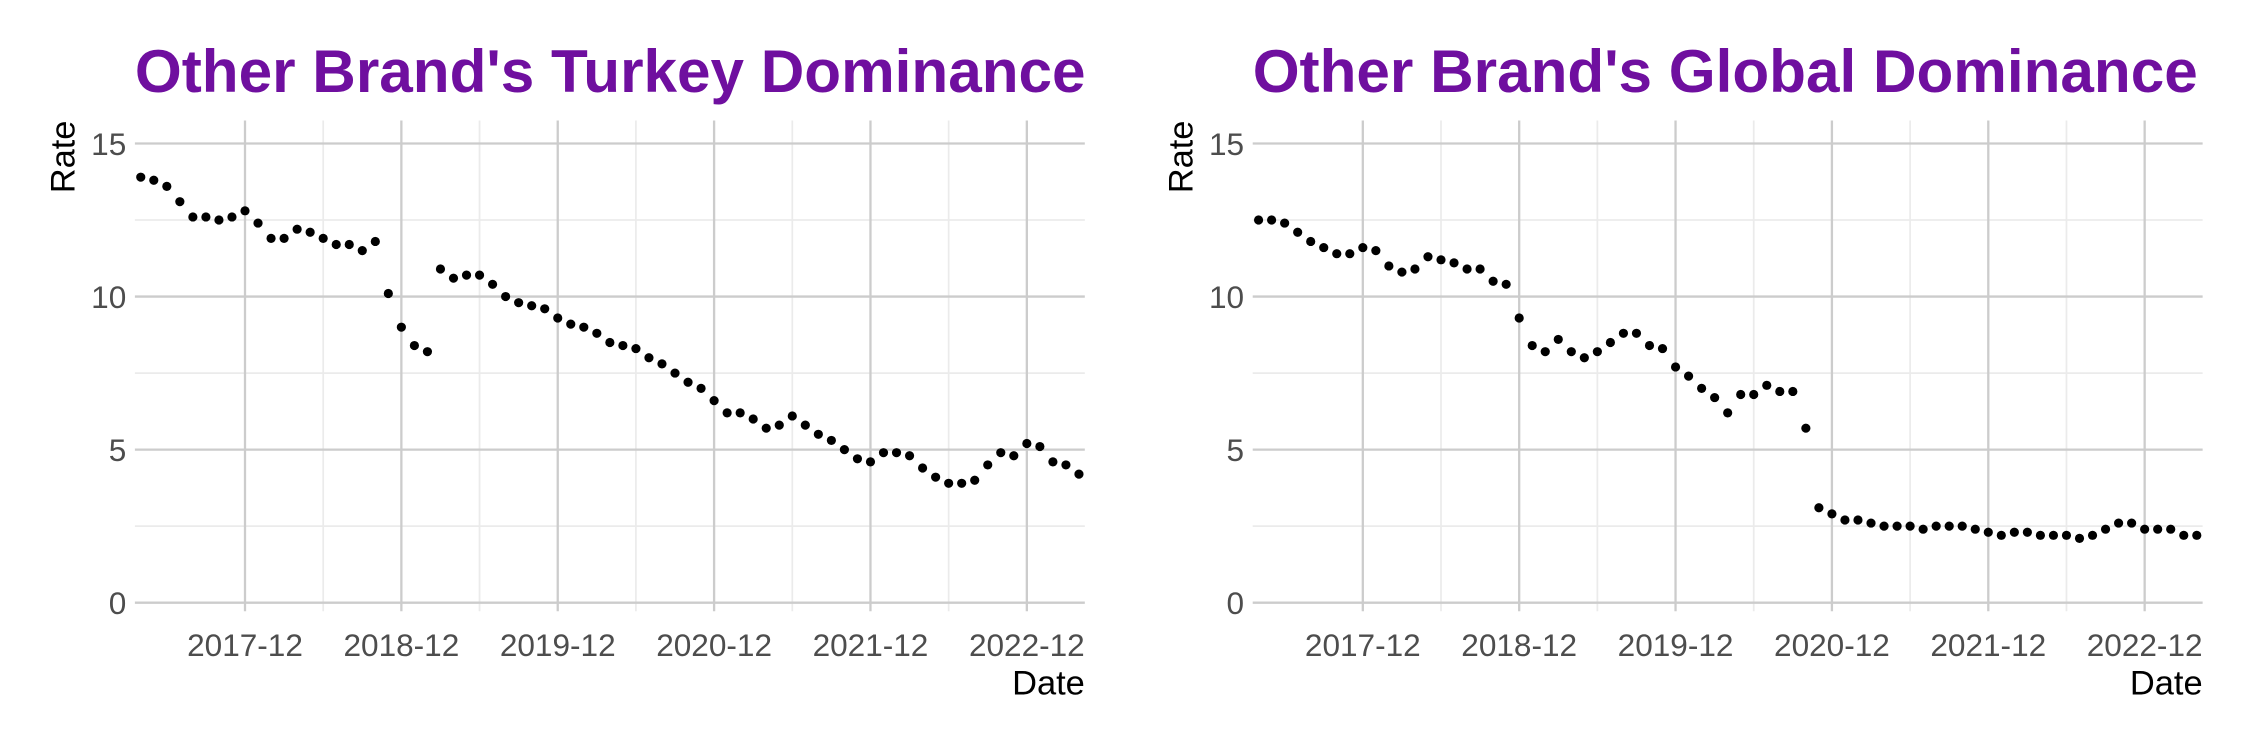  Describe the element at coordinates (610, 71) in the screenshot. I see `chart-title: Other Brand's Turkey Dominance` at that location.